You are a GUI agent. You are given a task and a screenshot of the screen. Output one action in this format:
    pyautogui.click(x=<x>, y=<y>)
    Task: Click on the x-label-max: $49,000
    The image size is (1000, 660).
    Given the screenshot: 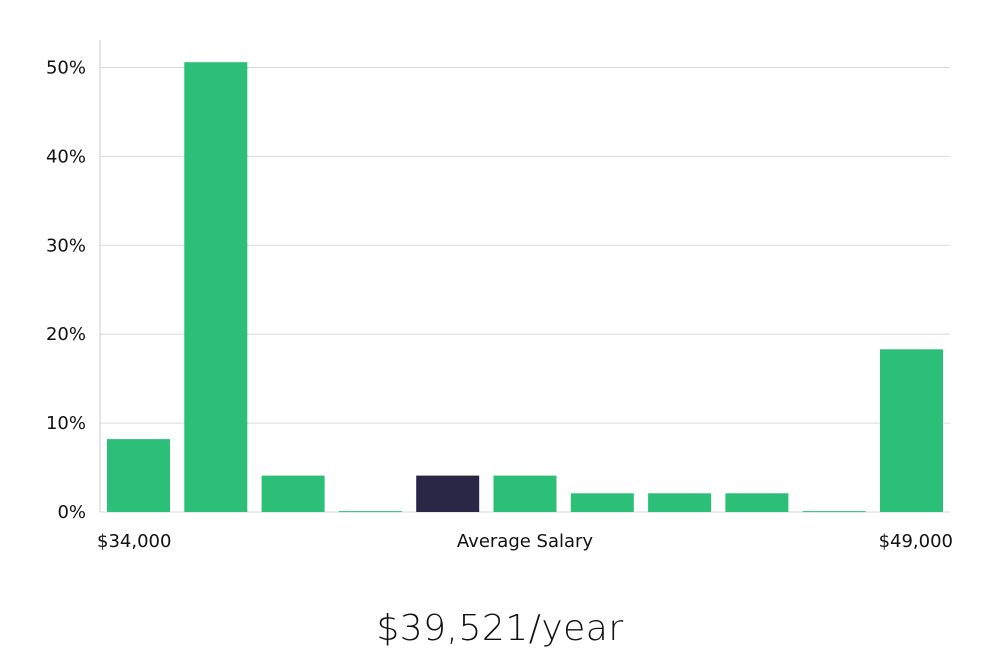 What is the action you would take?
    pyautogui.click(x=916, y=541)
    